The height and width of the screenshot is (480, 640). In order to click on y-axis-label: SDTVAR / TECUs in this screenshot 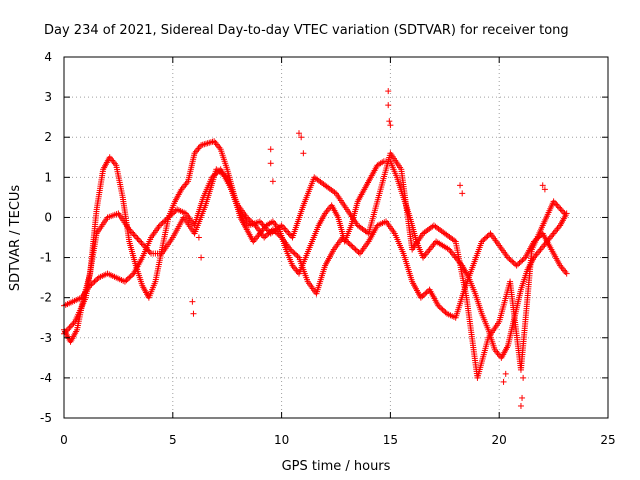, I will do `click(15, 238)`.